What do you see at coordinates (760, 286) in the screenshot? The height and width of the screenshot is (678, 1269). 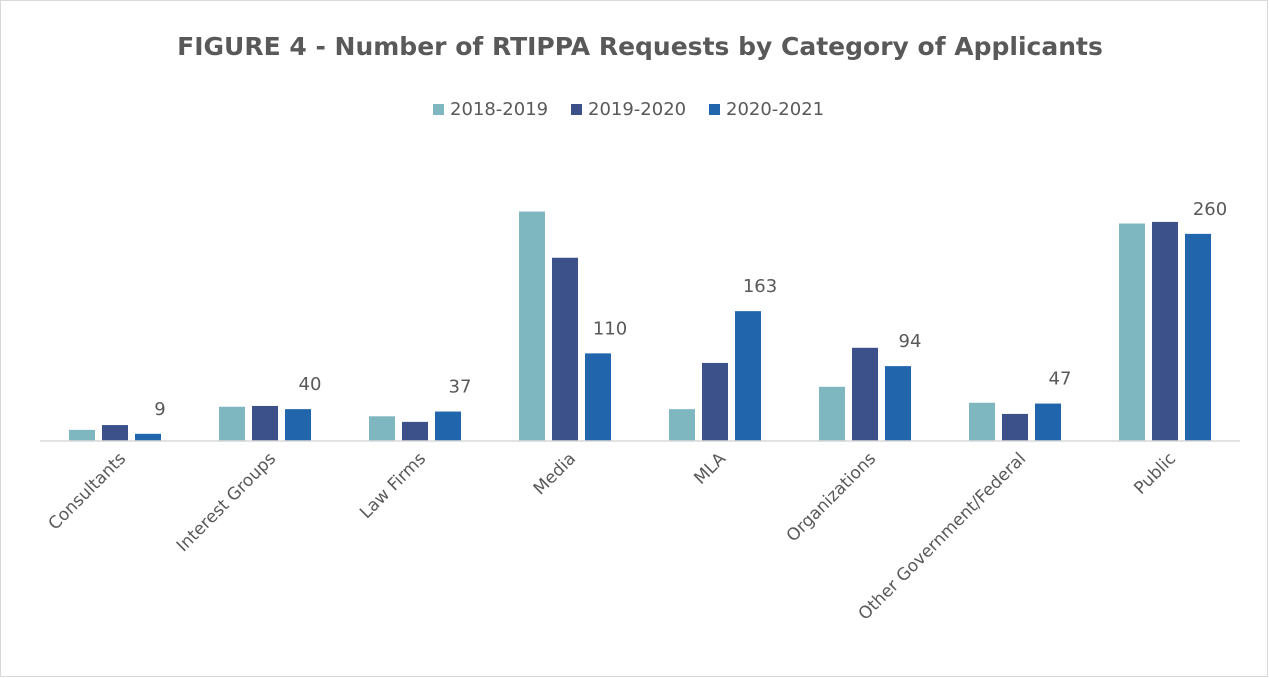 I see `data-label: 163` at bounding box center [760, 286].